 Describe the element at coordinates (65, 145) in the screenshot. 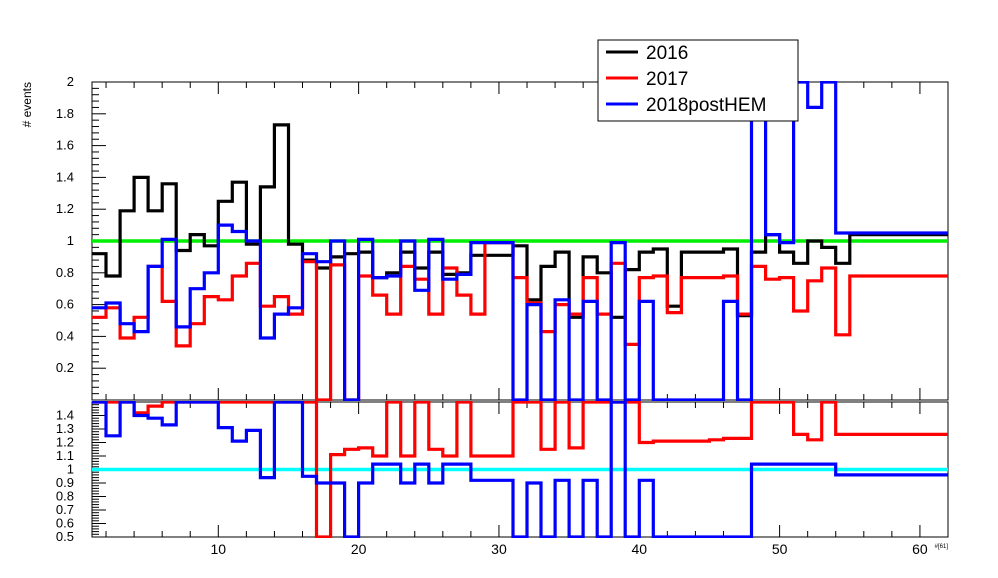

I see `upper-y-tick-label: 1.6` at that location.